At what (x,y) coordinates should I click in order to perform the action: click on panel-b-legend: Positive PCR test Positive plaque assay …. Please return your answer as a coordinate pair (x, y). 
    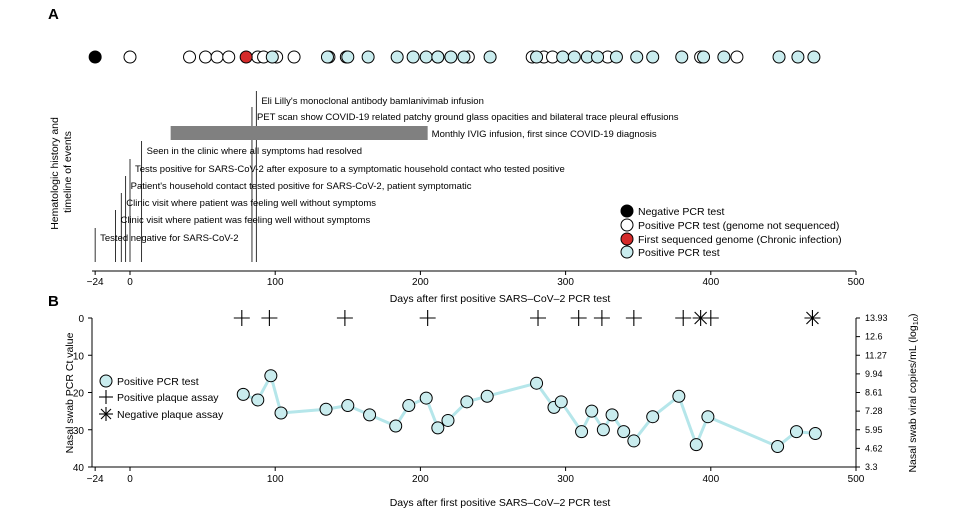
    Looking at the image, I should click on (161, 397).